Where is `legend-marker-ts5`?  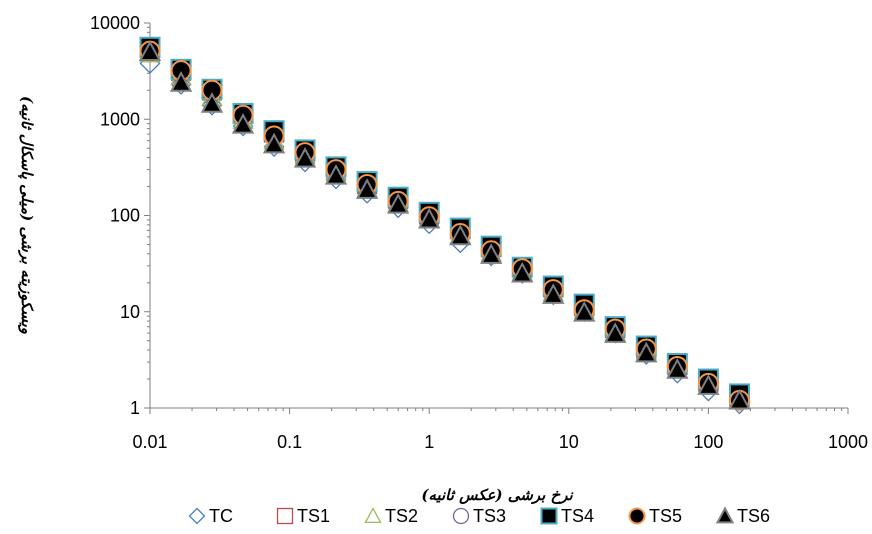 legend-marker-ts5 is located at coordinates (637, 516).